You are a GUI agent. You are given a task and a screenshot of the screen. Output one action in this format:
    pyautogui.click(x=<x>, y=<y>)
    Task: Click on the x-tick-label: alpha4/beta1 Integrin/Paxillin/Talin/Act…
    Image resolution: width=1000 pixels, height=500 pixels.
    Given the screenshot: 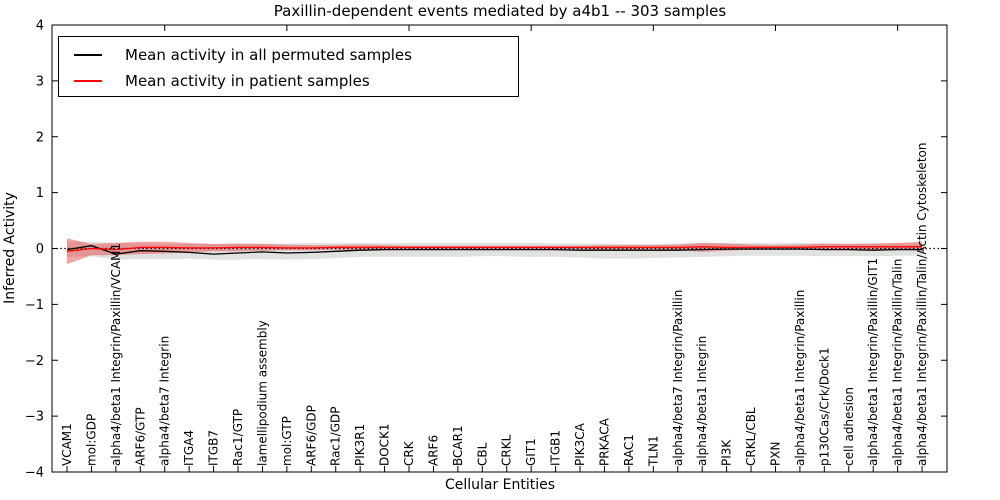 What is the action you would take?
    pyautogui.click(x=922, y=304)
    